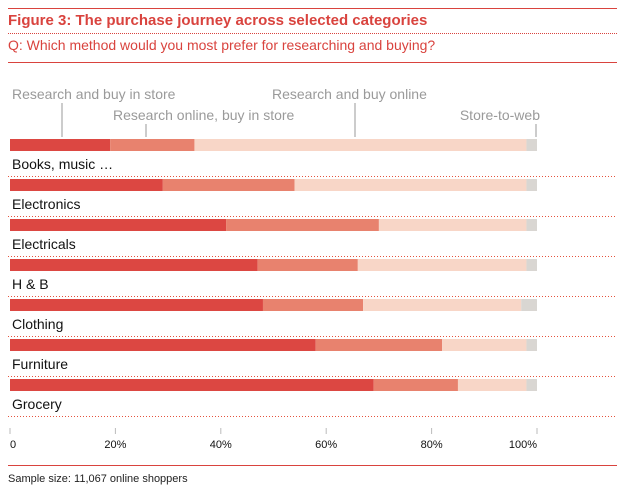 The image size is (625, 497). What do you see at coordinates (302, 225) in the screenshot?
I see `bar-segment-row3-series2` at bounding box center [302, 225].